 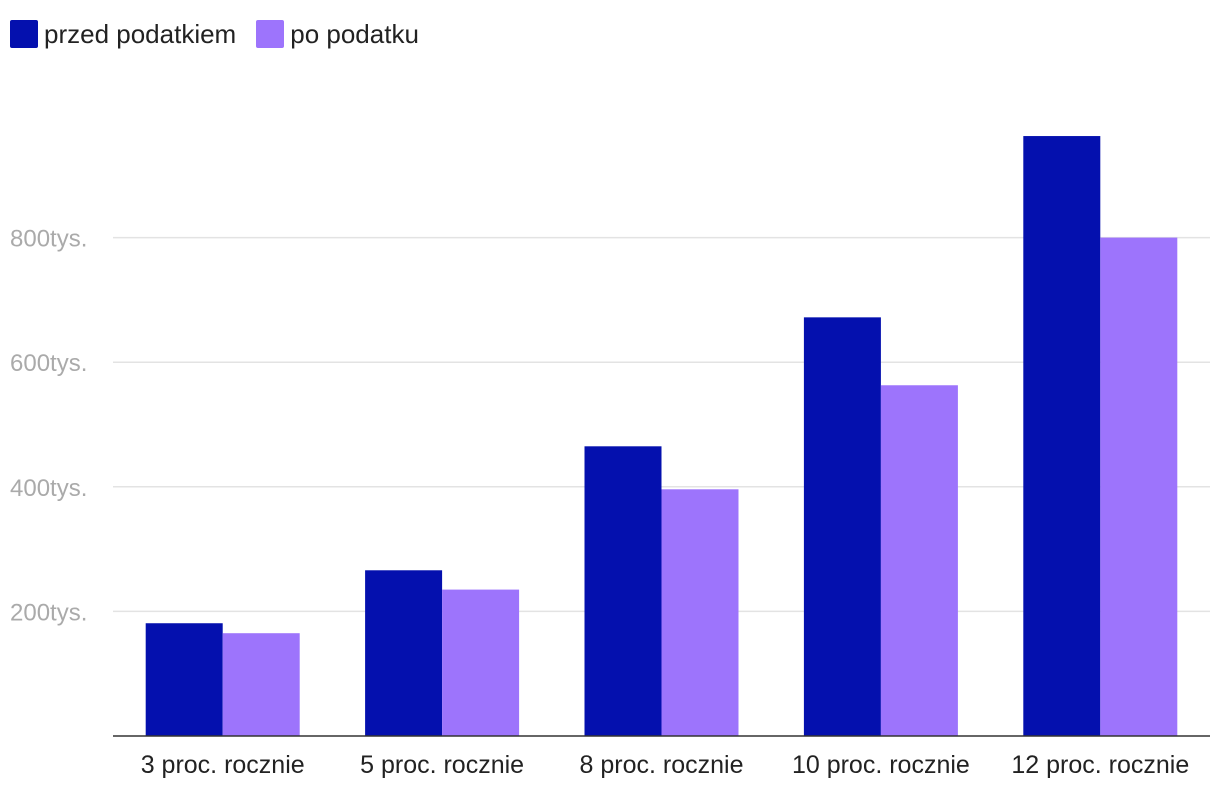 What do you see at coordinates (270, 34) in the screenshot?
I see `legend-swatch-po-podatku` at bounding box center [270, 34].